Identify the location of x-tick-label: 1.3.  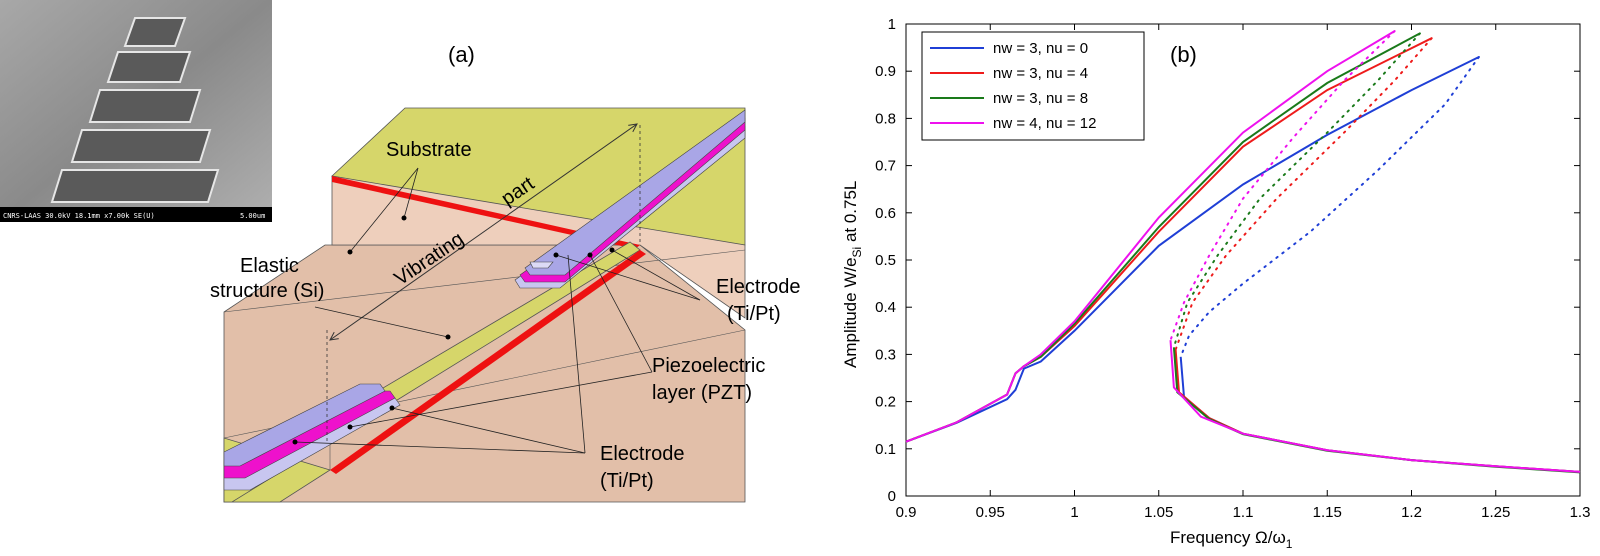
(1580, 512).